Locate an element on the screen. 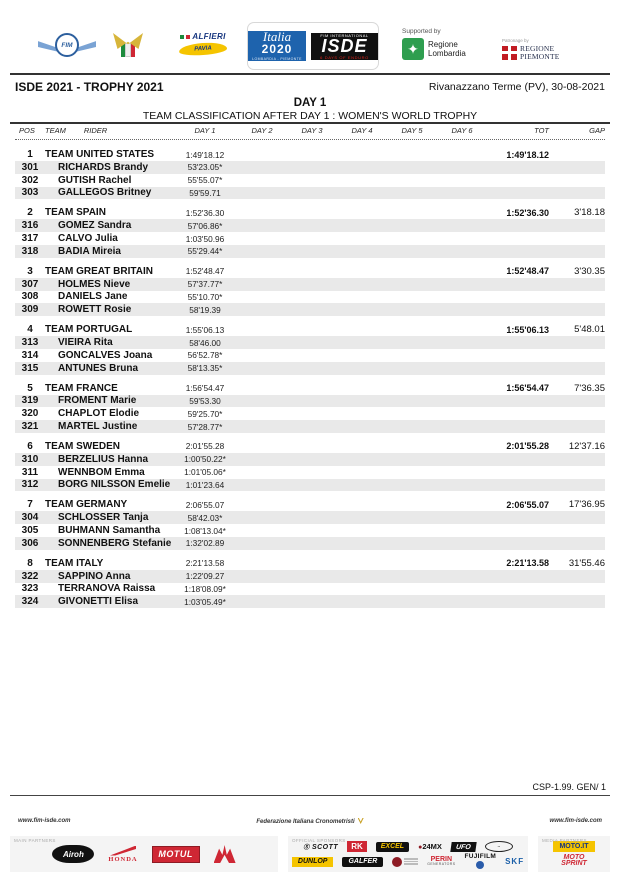 The height and width of the screenshot is (876, 620). italia-region-line: LOMBARDIA - PIEMONTE is located at coordinates (277, 59).